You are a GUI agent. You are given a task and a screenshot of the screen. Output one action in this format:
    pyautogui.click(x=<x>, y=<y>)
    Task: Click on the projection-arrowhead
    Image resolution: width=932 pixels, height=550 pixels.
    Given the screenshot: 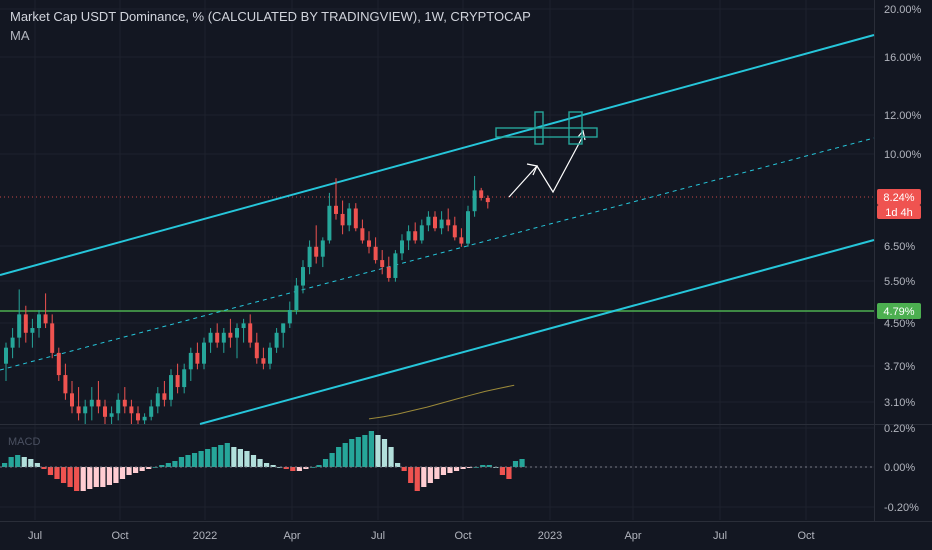 What is the action you would take?
    pyautogui.click(x=532, y=169)
    